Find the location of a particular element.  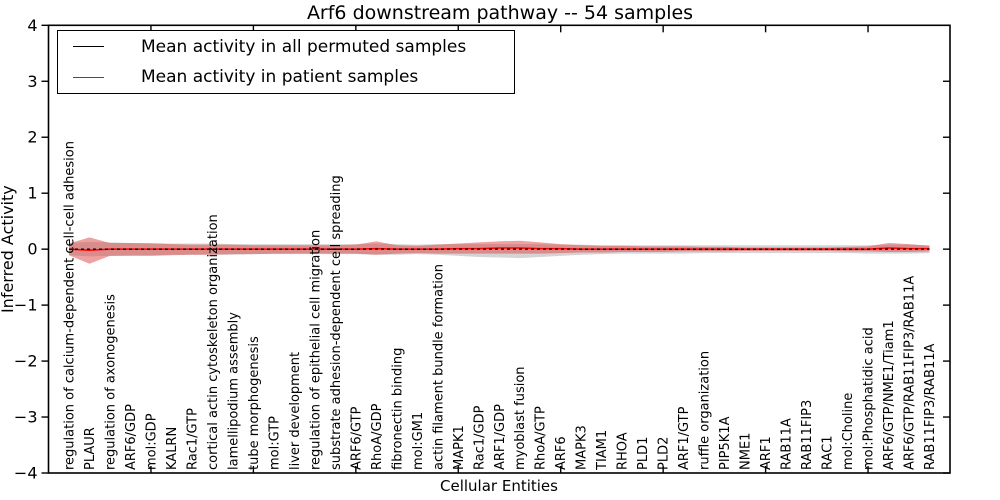

y-tick-label: −4 is located at coordinates (26, 473).